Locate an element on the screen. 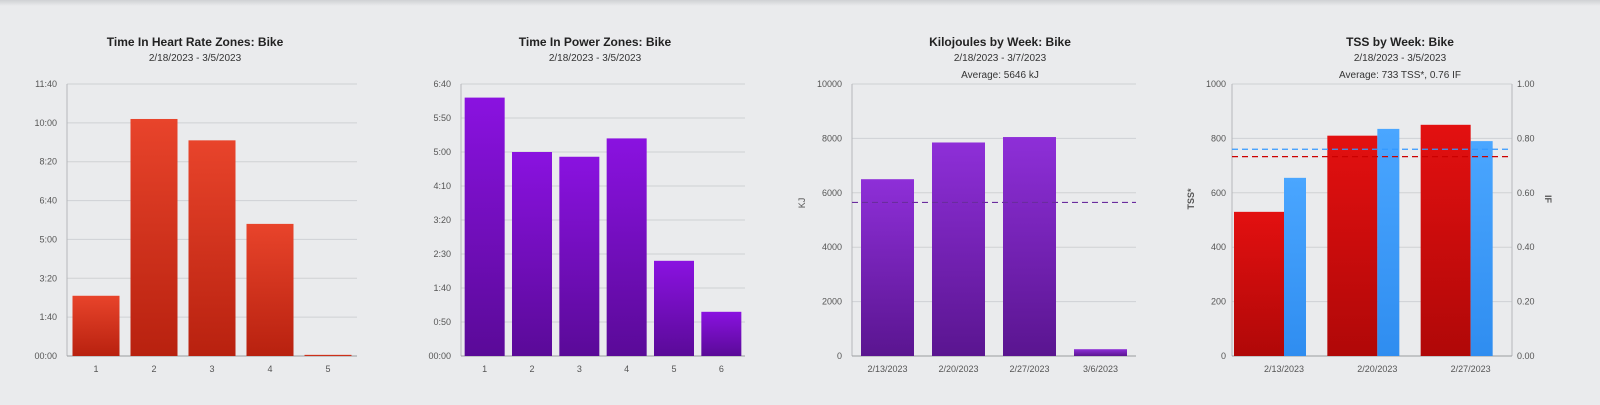 This screenshot has width=1600, height=405. y-axis-title: TSS* is located at coordinates (1191, 199).